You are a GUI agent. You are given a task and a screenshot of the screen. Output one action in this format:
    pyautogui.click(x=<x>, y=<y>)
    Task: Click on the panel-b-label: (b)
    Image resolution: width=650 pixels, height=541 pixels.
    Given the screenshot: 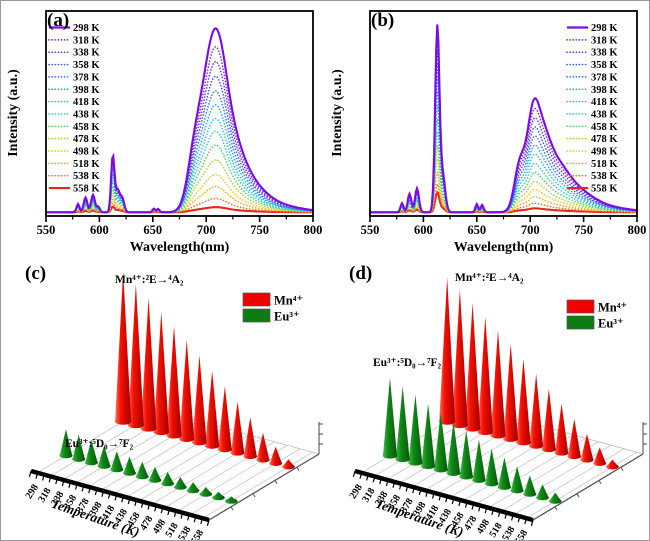 What is the action you would take?
    pyautogui.click(x=383, y=20)
    